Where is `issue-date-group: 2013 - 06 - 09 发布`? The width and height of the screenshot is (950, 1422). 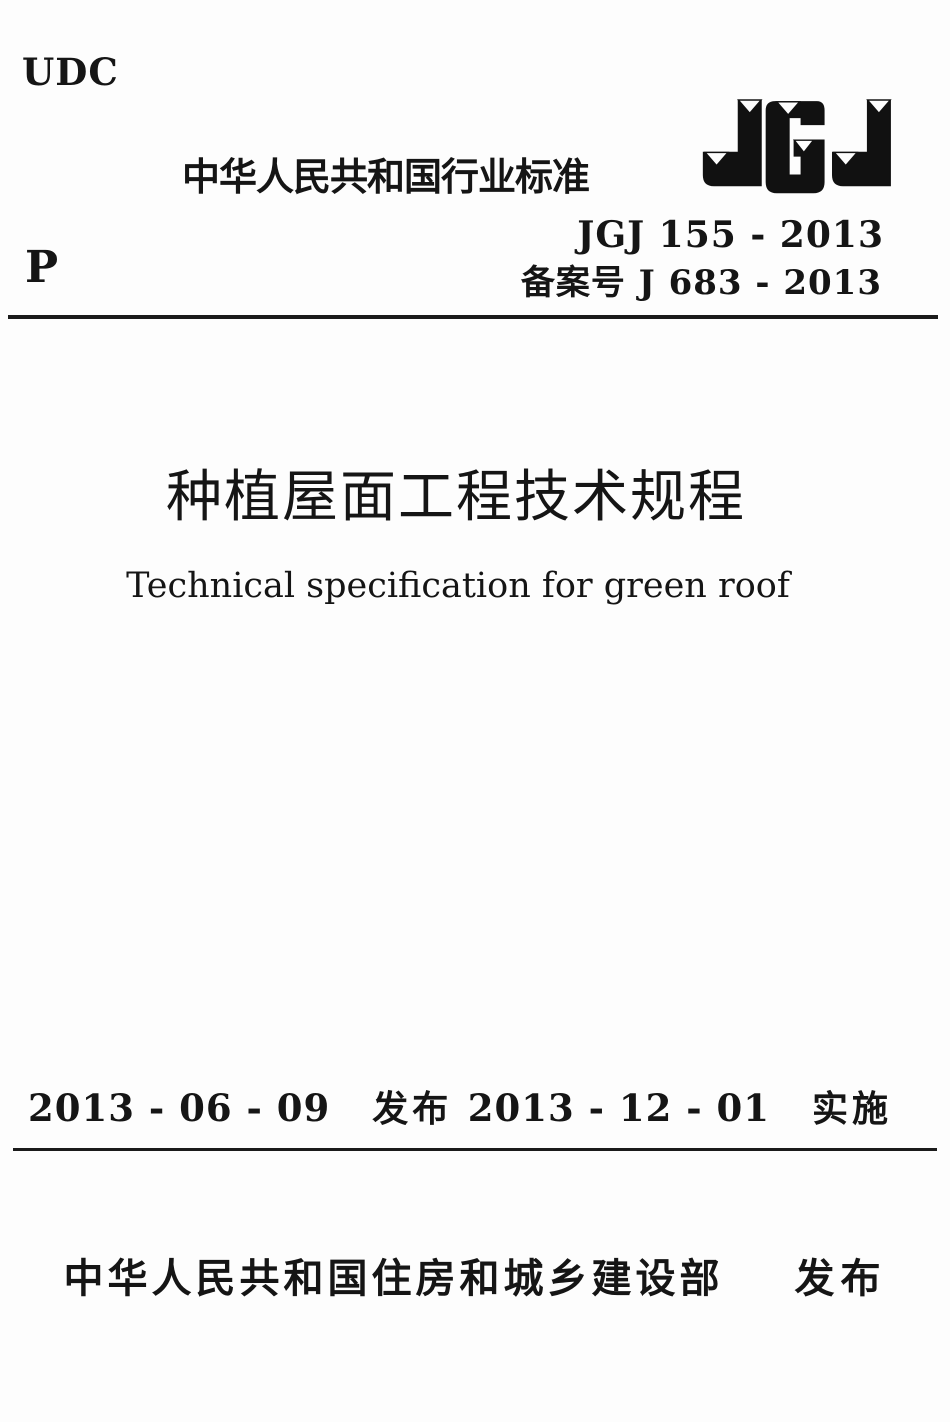 issue-date-group: 2013 - 06 - 09 发布 is located at coordinates (240, 1106).